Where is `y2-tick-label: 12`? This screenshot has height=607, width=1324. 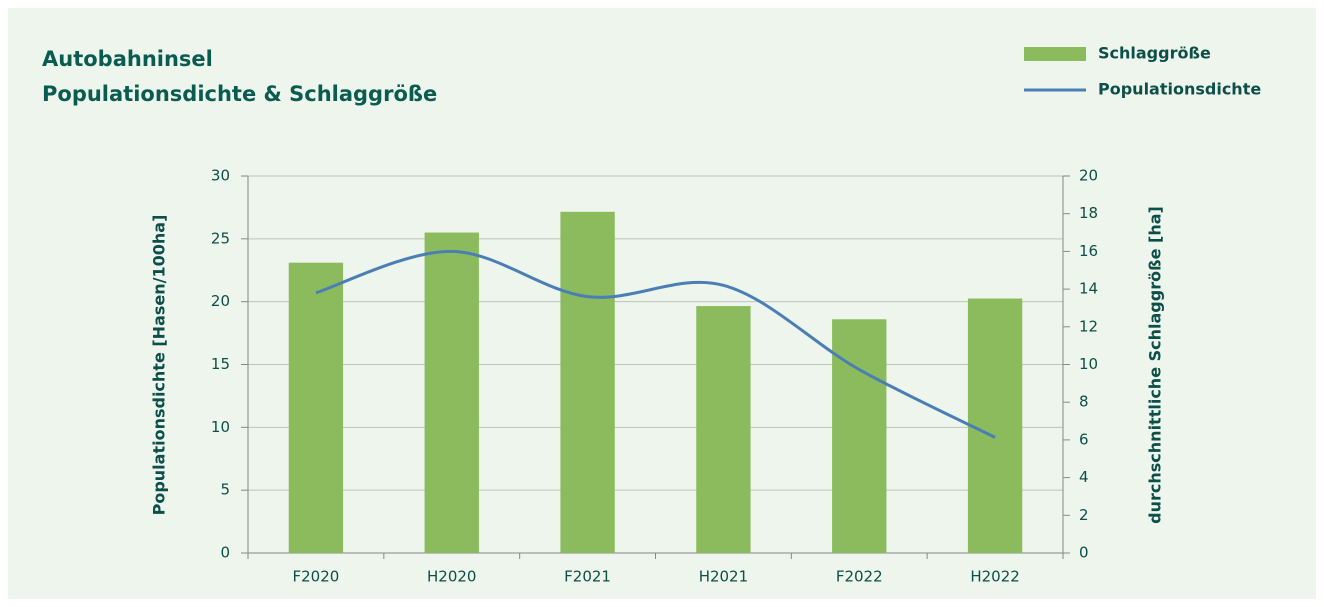 y2-tick-label: 12 is located at coordinates (1088, 326).